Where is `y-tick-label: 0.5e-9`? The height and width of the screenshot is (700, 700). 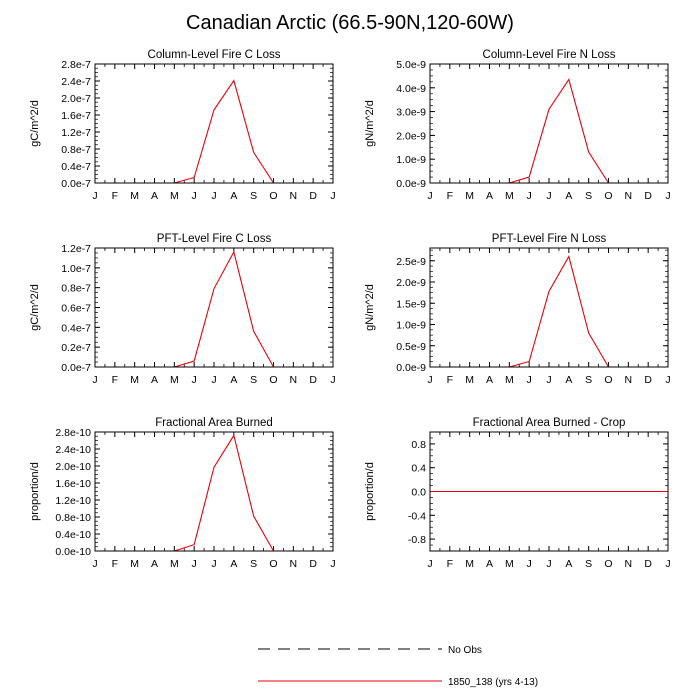 y-tick-label: 0.5e-9 is located at coordinates (411, 347).